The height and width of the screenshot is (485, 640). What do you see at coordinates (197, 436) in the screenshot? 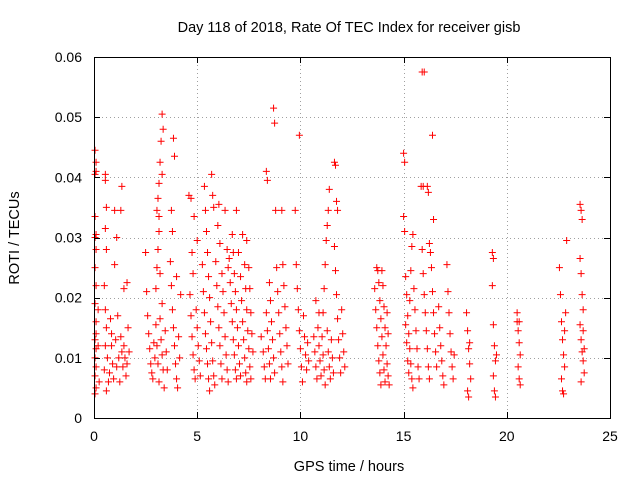
I see `x-tick-label: 5` at bounding box center [197, 436].